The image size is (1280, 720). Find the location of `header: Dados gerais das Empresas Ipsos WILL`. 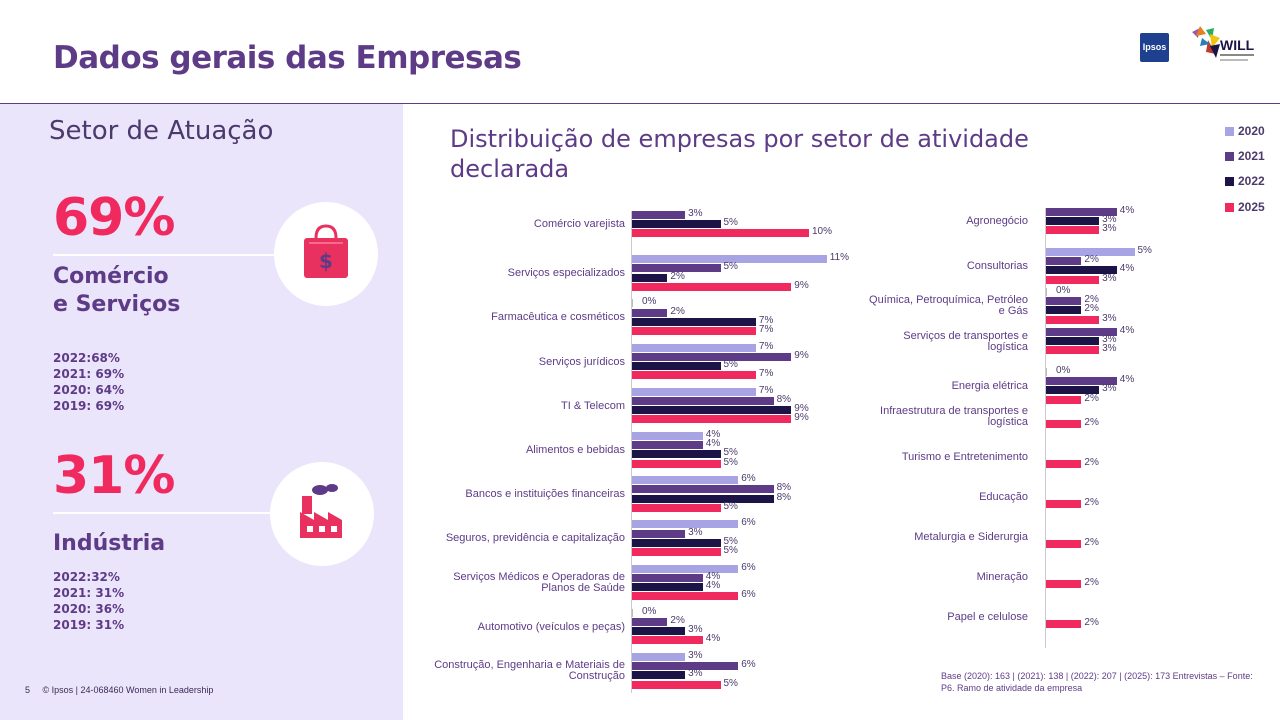

header: Dados gerais das Empresas Ipsos WILL is located at coordinates (640, 52).